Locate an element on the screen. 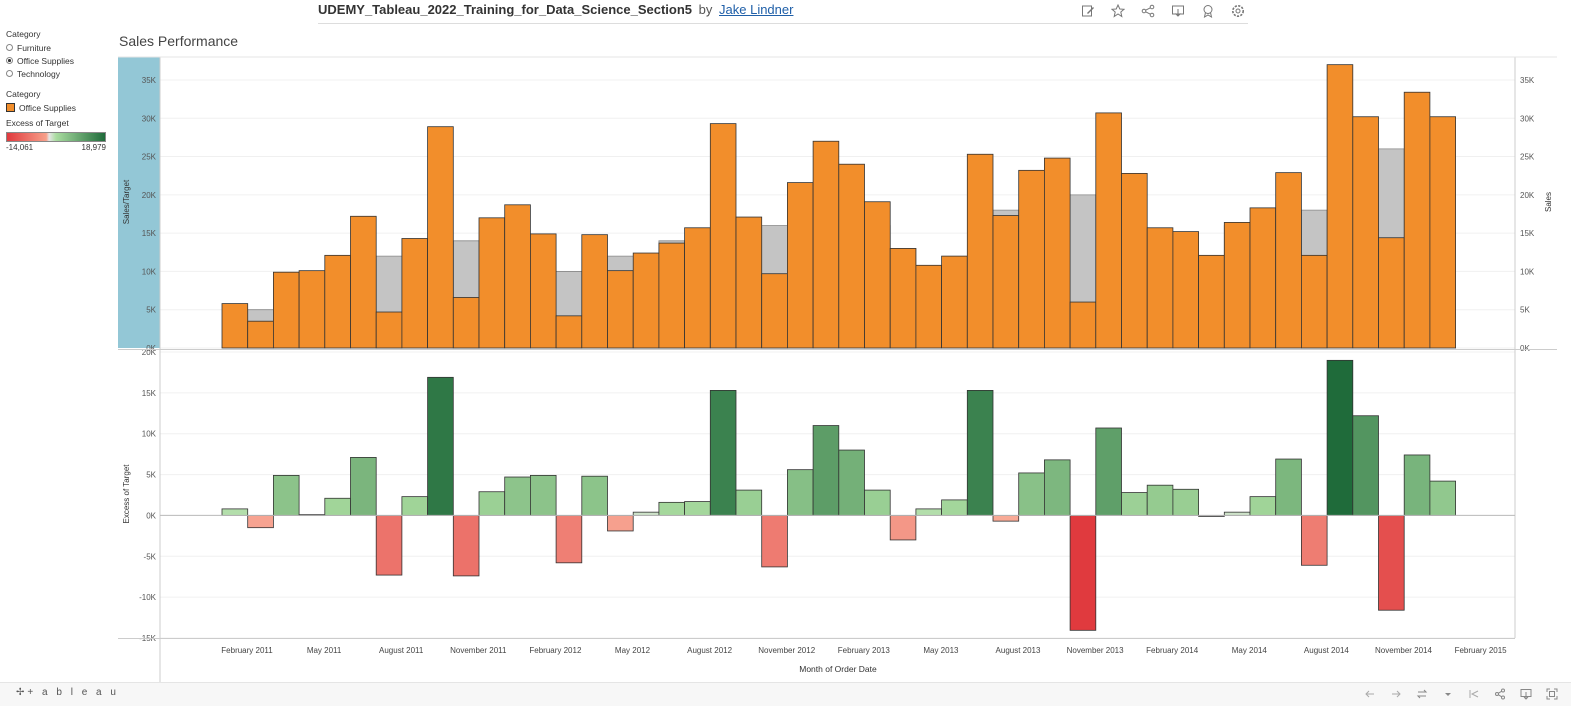 The width and height of the screenshot is (1571, 706). reset-icon is located at coordinates (1474, 694).